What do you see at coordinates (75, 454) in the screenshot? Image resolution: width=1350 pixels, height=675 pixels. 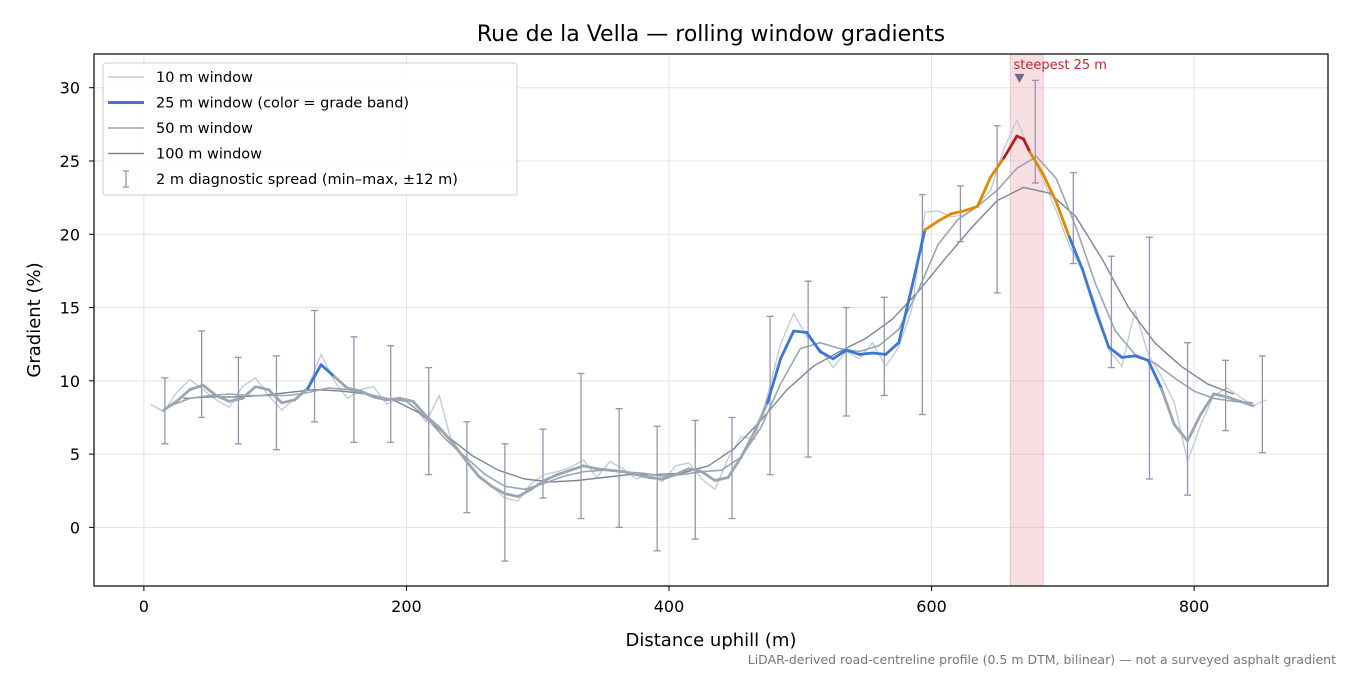 I see `y-tick-label: 5` at bounding box center [75, 454].